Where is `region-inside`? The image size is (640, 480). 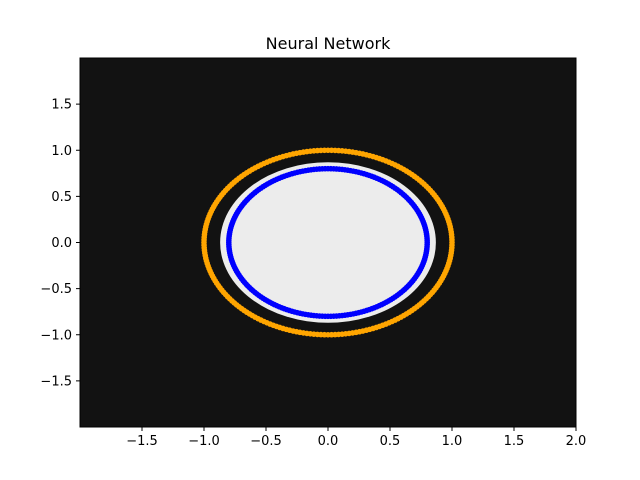 region-inside is located at coordinates (328, 242).